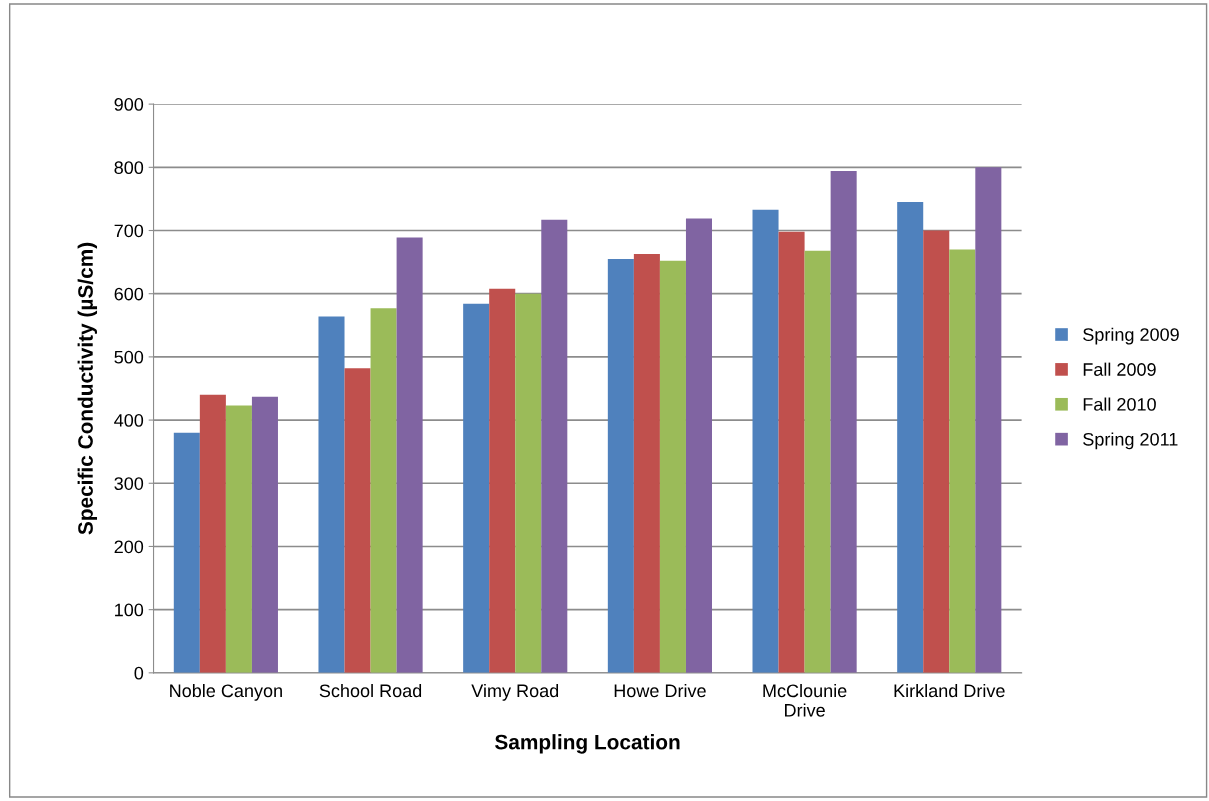  Describe the element at coordinates (129, 483) in the screenshot. I see `y-tick-label: 300` at that location.